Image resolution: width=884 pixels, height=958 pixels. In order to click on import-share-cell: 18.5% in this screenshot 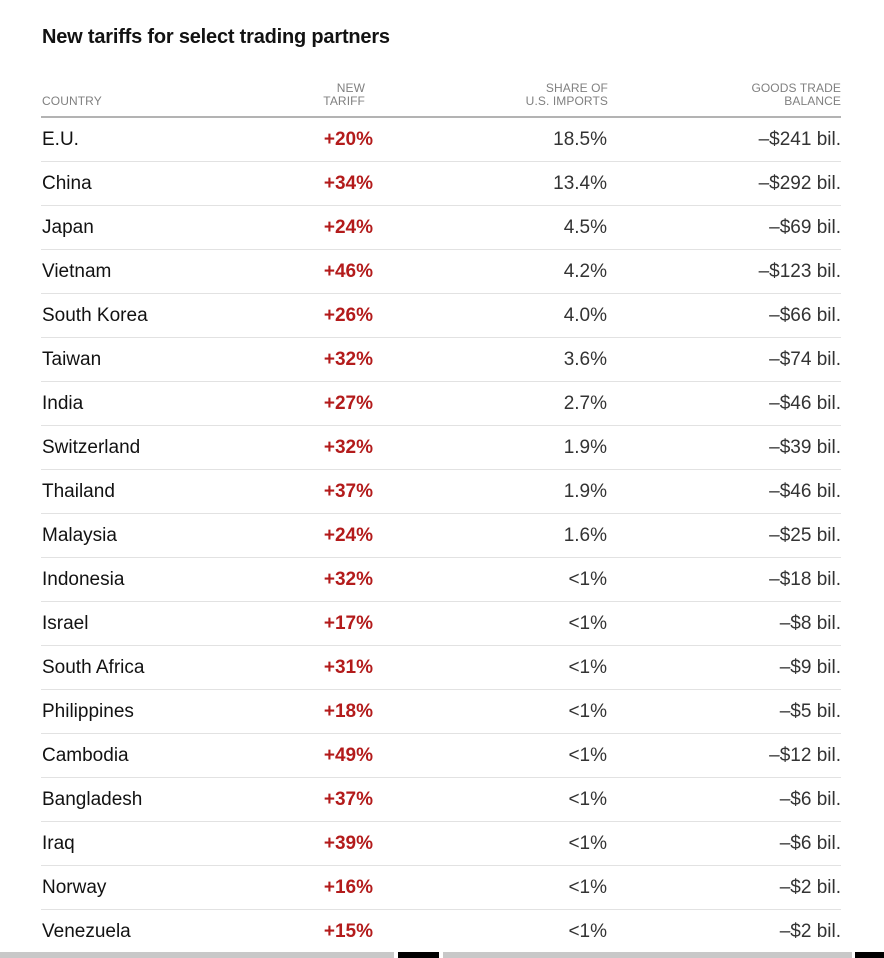, I will do `click(580, 139)`.